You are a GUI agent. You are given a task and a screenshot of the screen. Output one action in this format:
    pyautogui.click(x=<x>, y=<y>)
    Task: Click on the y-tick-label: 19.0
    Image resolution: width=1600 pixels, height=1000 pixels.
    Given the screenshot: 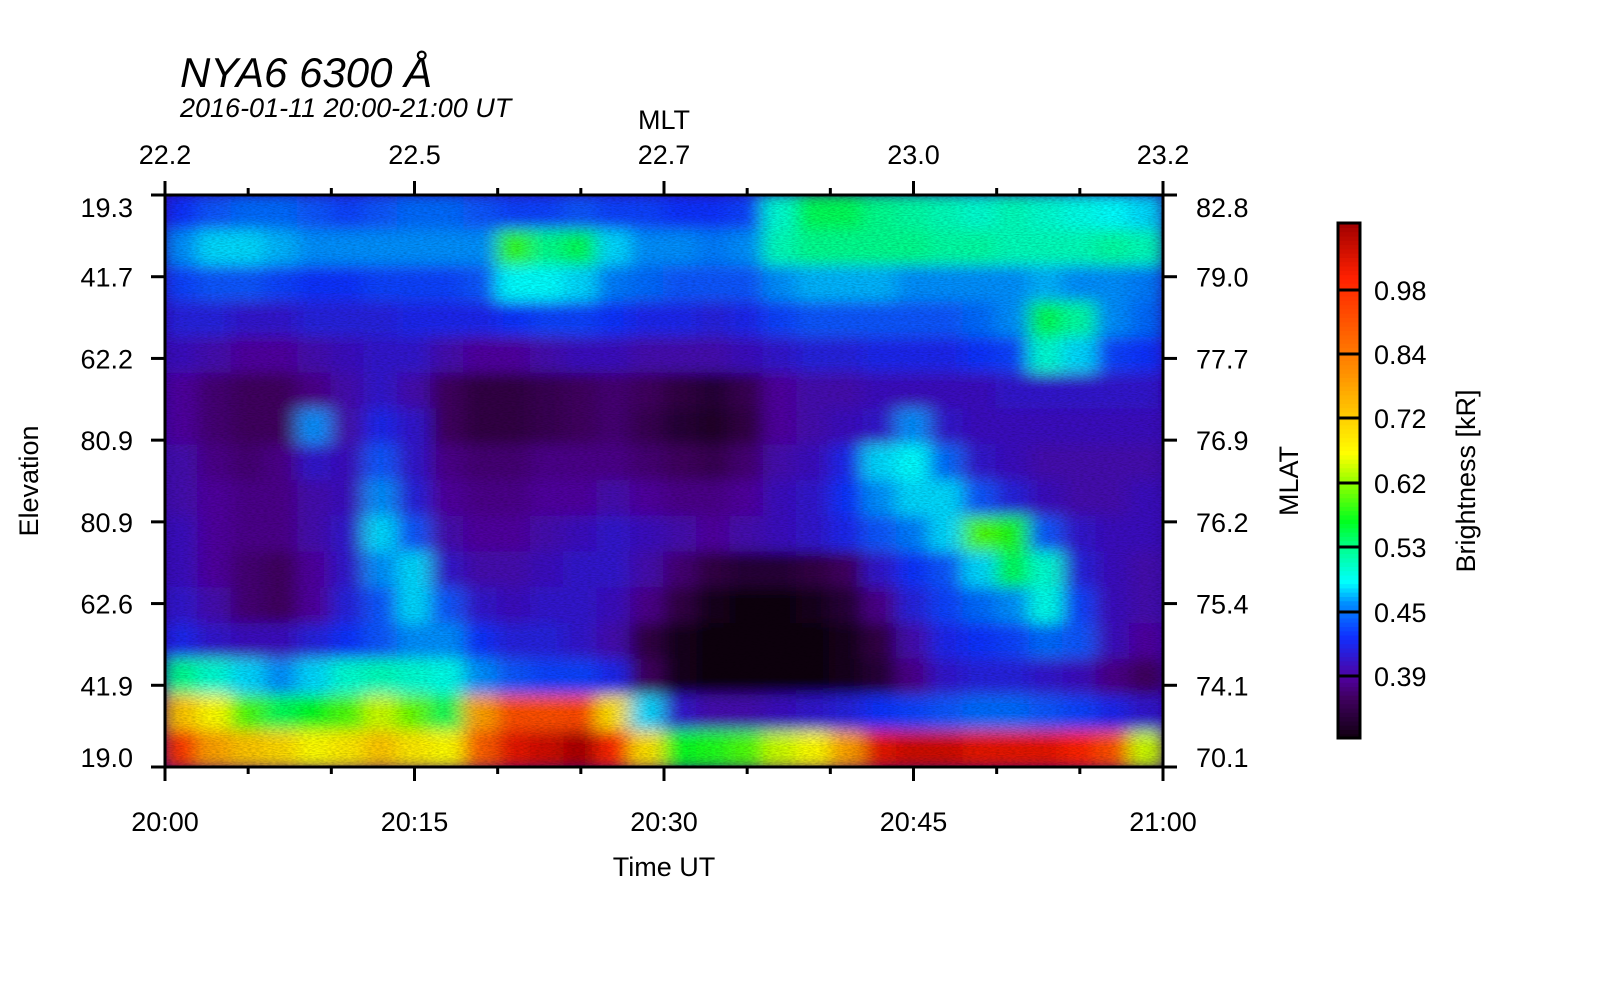 What is the action you would take?
    pyautogui.click(x=106, y=758)
    